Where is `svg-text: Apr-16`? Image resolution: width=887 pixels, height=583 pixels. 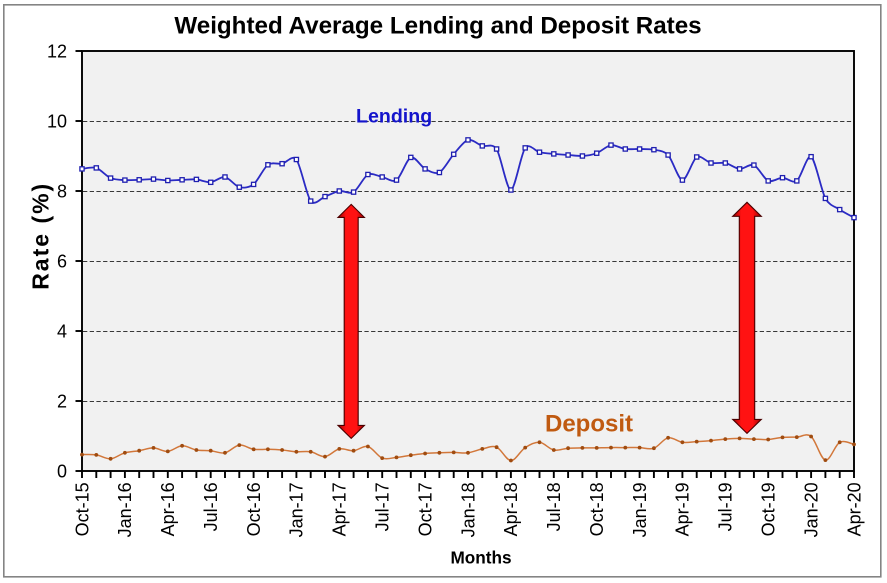 svg-text: Apr-16 is located at coordinates (168, 509).